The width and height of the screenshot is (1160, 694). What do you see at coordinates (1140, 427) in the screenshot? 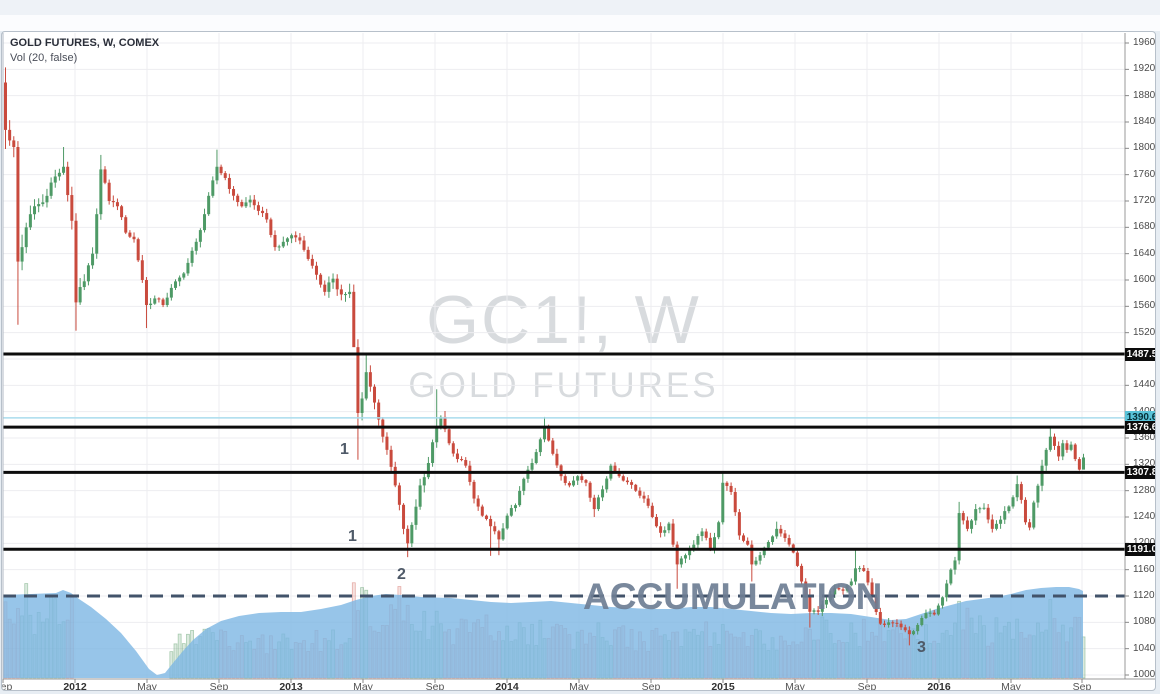
I see `price-level-chip: 1376.6` at bounding box center [1140, 427].